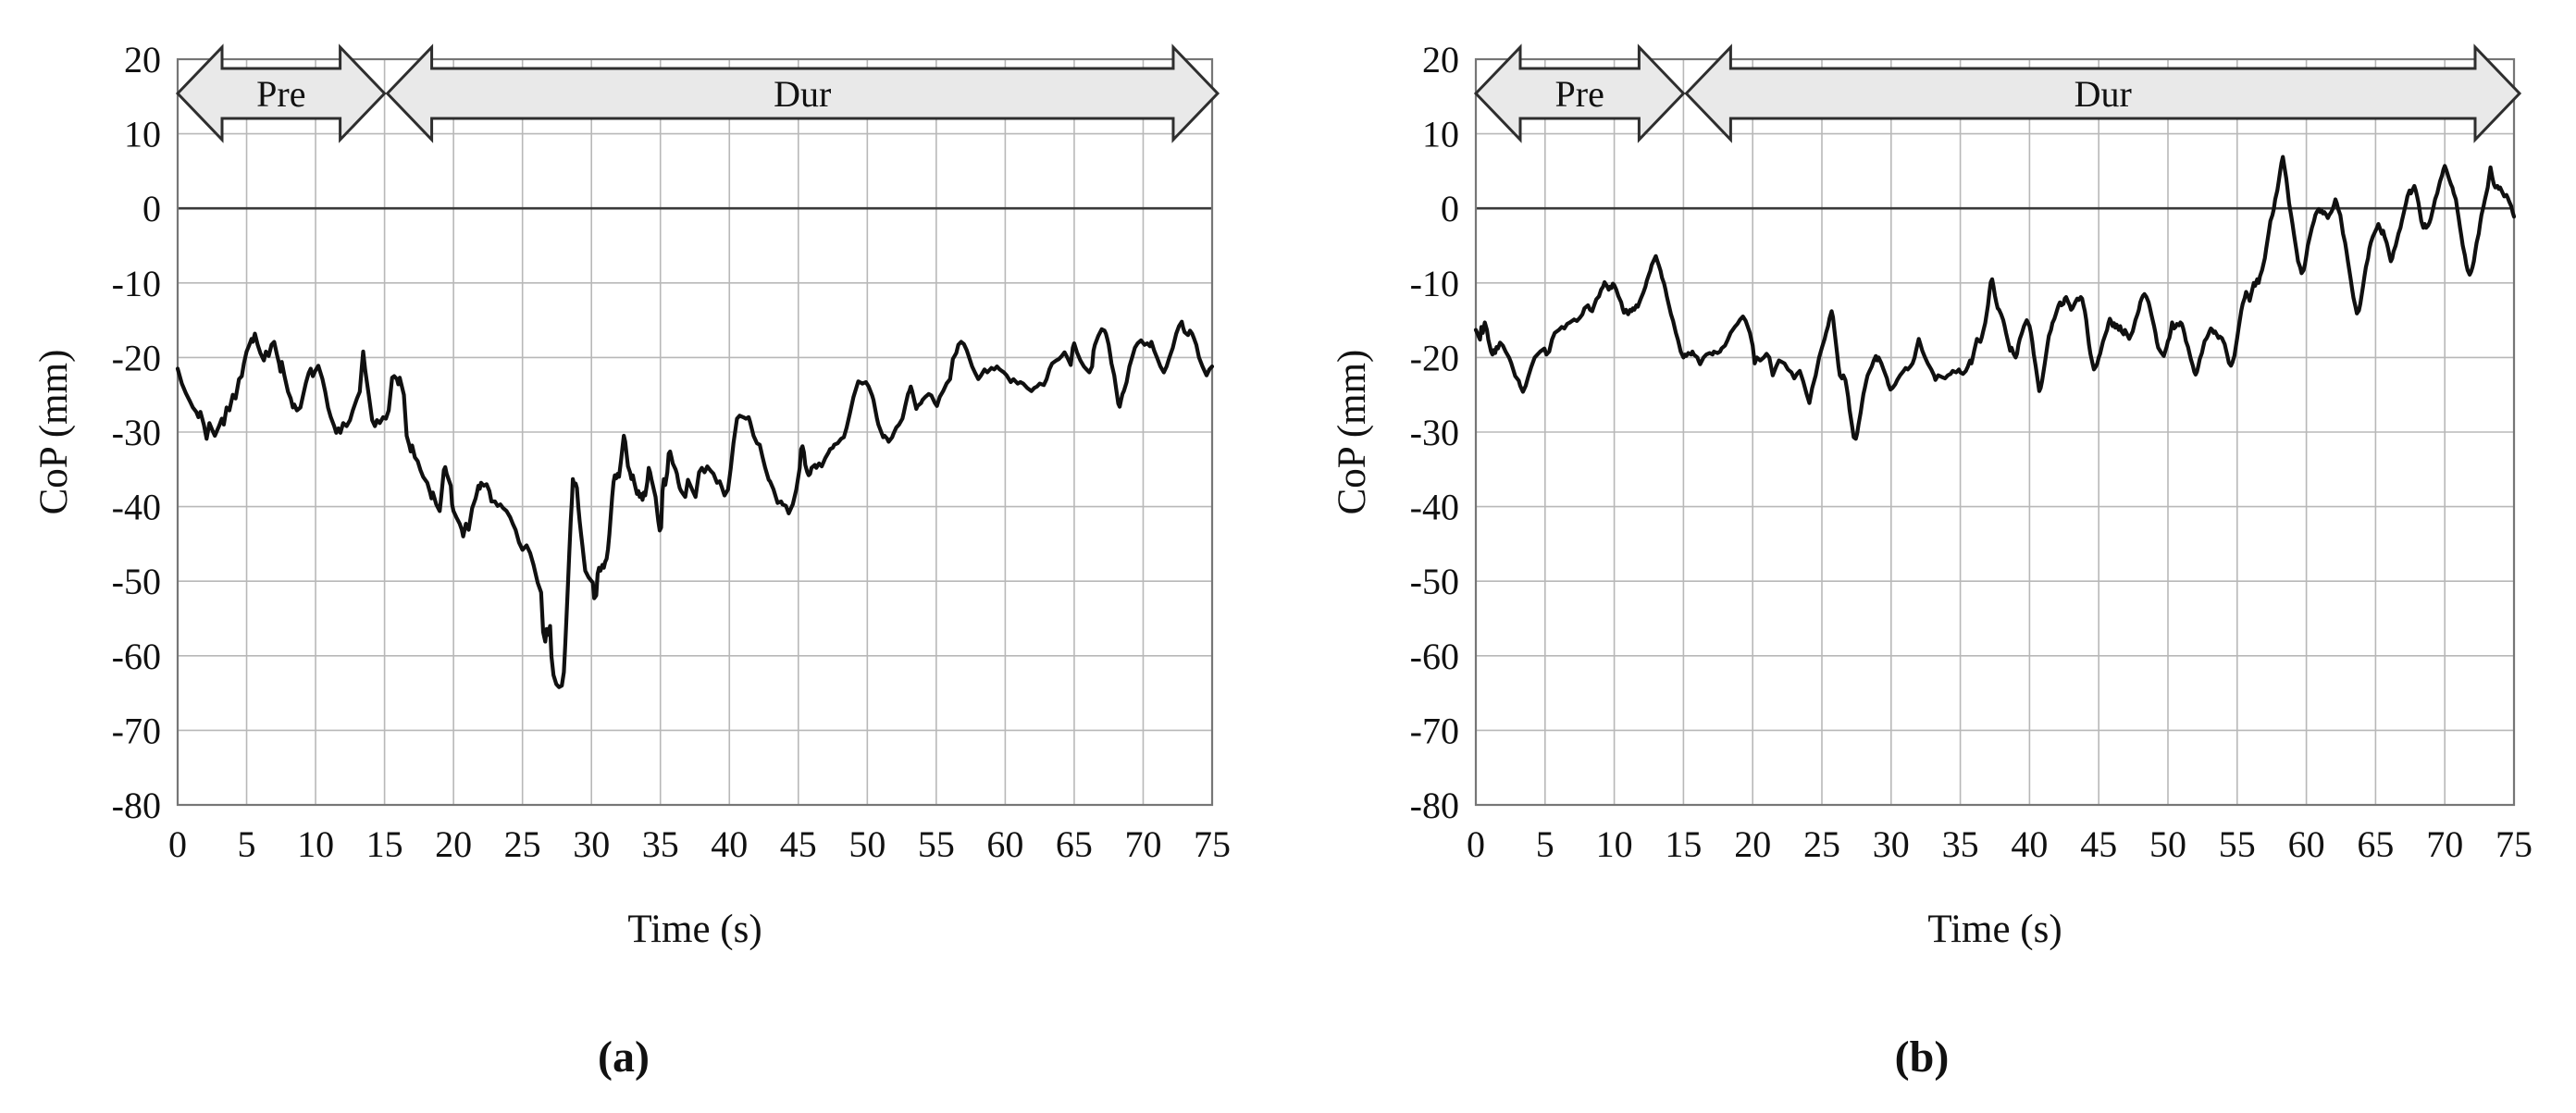  Describe the element at coordinates (1353, 432) in the screenshot. I see `y-axis-label-b: CoP (mm)` at that location.